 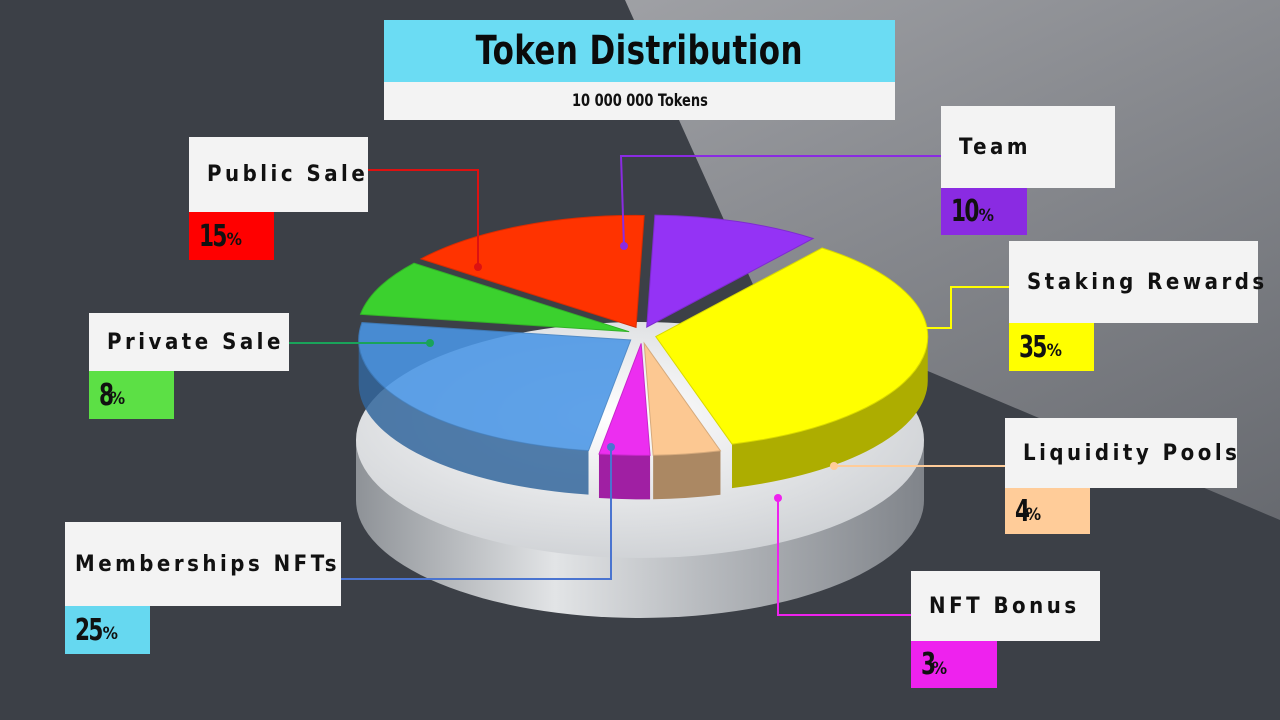 What do you see at coordinates (195, 342) in the screenshot?
I see `label-private-sale-text: Private Sale` at bounding box center [195, 342].